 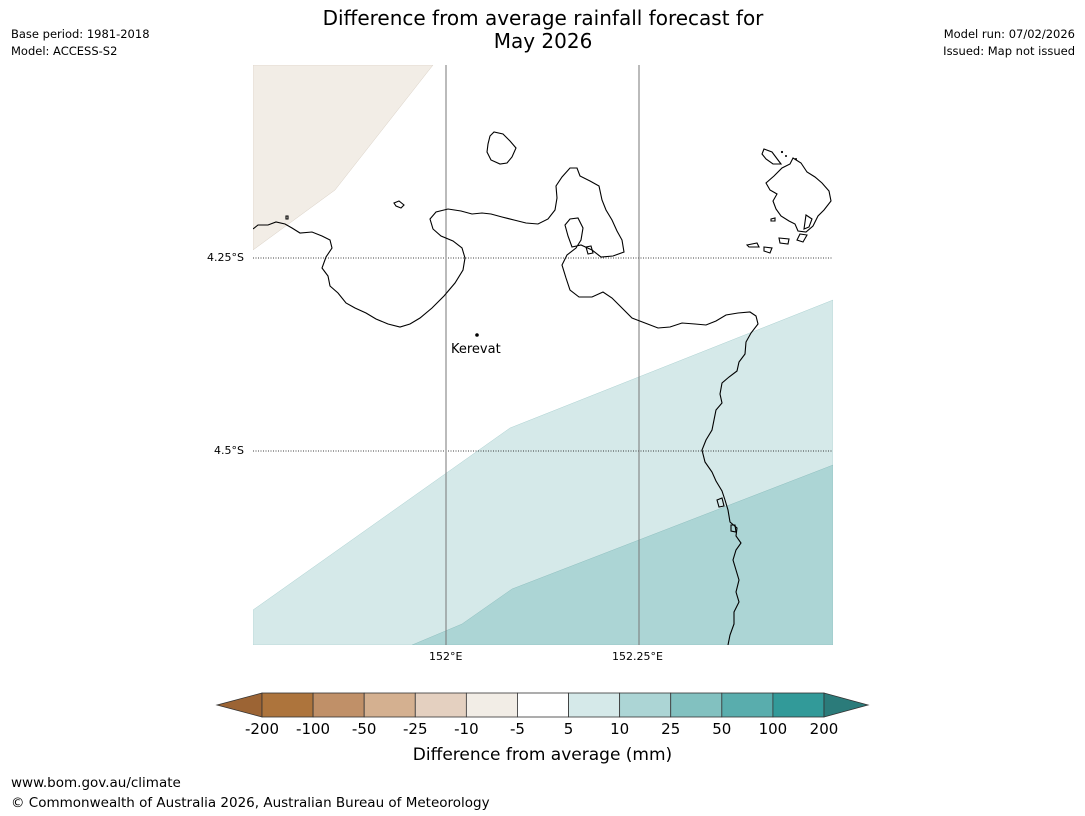 I want to click on colorbar-tick-label: 10, so click(x=620, y=729).